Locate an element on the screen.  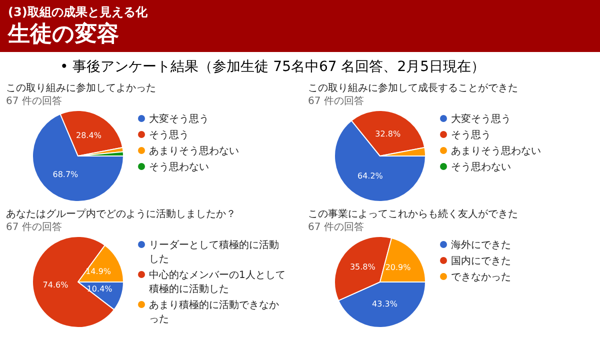
data-label: 35.8% is located at coordinates (363, 267).